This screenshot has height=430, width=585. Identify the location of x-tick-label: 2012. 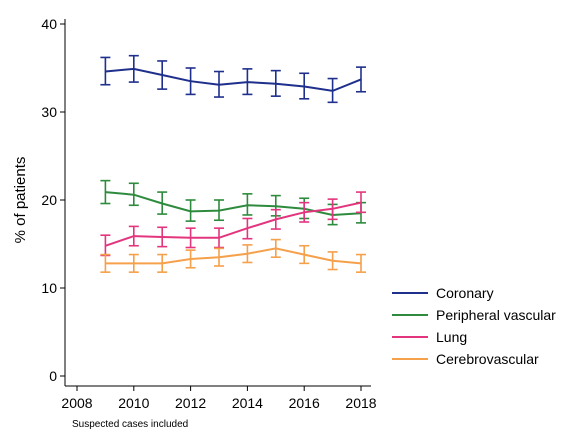
(190, 403).